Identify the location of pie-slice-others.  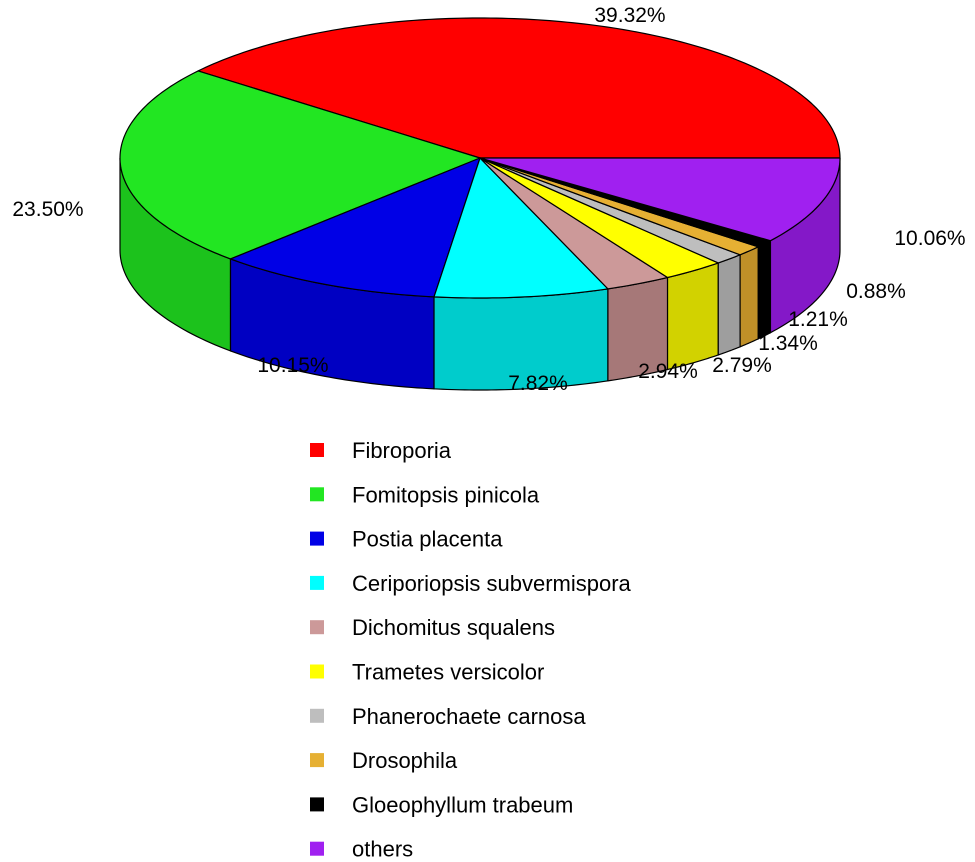
(660, 199).